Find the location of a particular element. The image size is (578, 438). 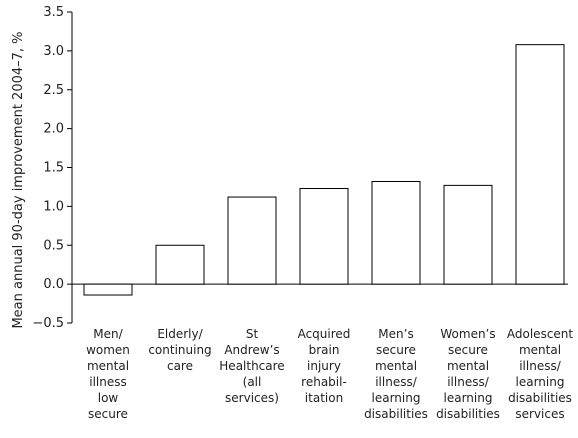

category-label: Elderly/continuing care is located at coordinates (179, 350).